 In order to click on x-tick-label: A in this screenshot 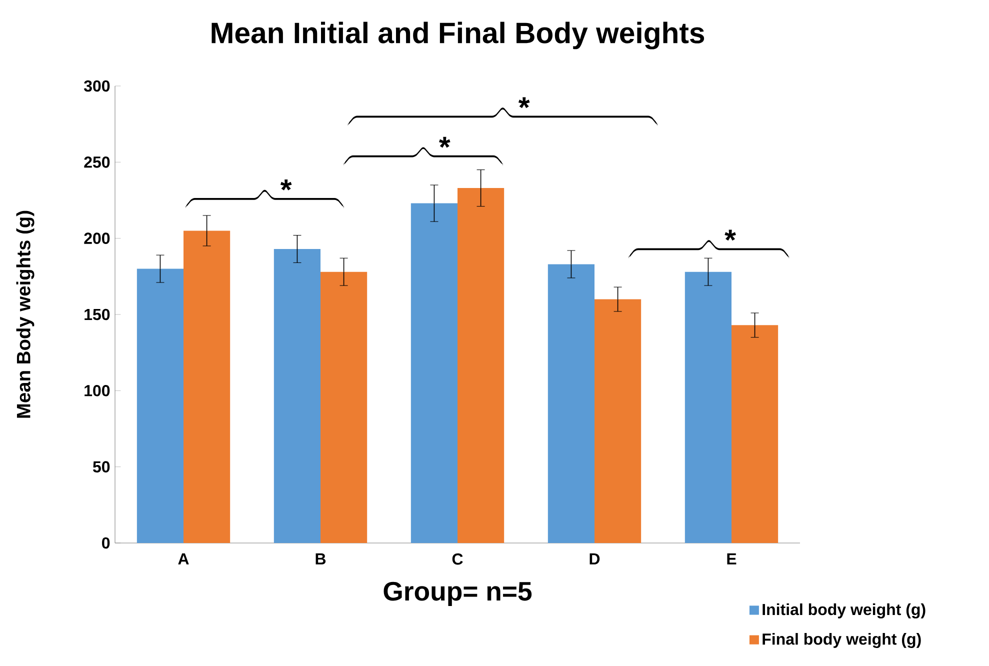, I will do `click(183, 558)`.